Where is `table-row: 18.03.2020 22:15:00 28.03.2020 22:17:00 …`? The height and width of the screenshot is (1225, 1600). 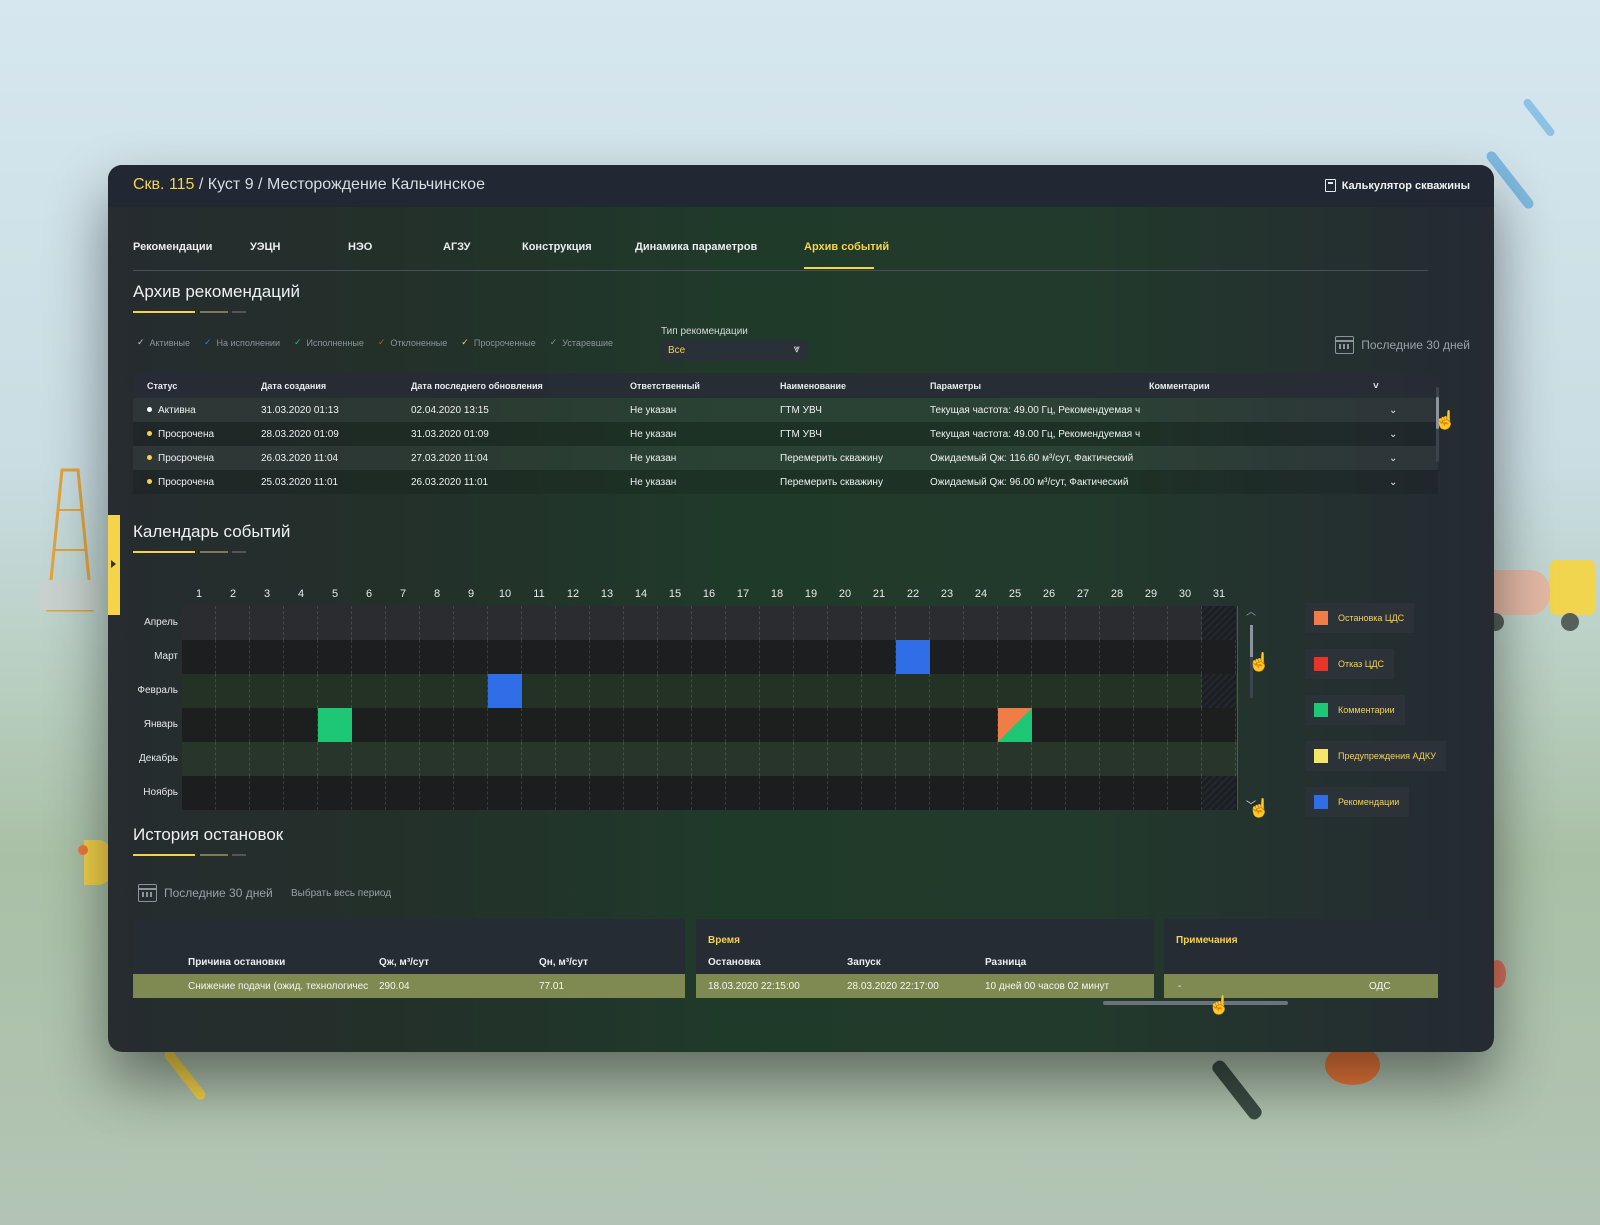
table-row: 18.03.2020 22:15:00 28.03.2020 22:17:00 … is located at coordinates (925, 986).